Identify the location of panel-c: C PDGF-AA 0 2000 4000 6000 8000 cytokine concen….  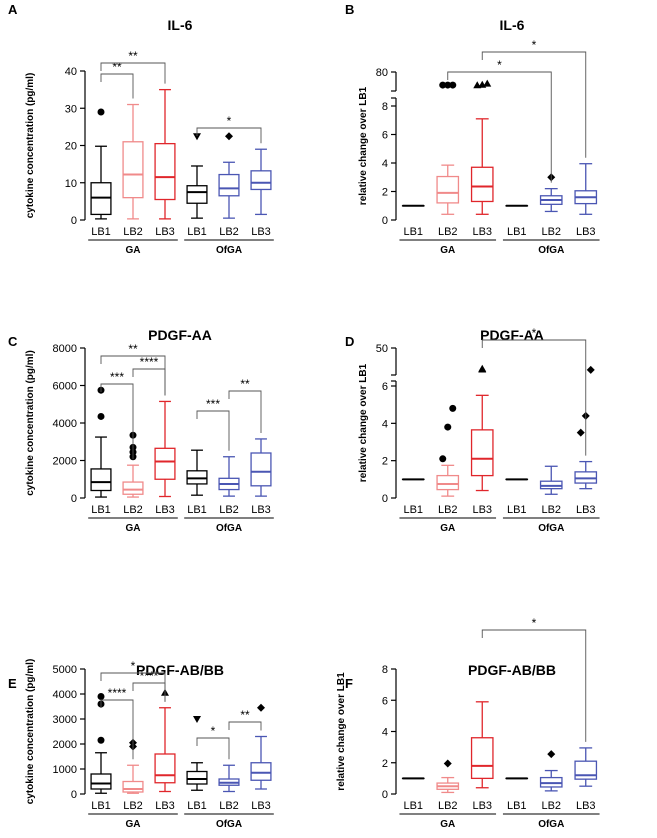
(141, 430).